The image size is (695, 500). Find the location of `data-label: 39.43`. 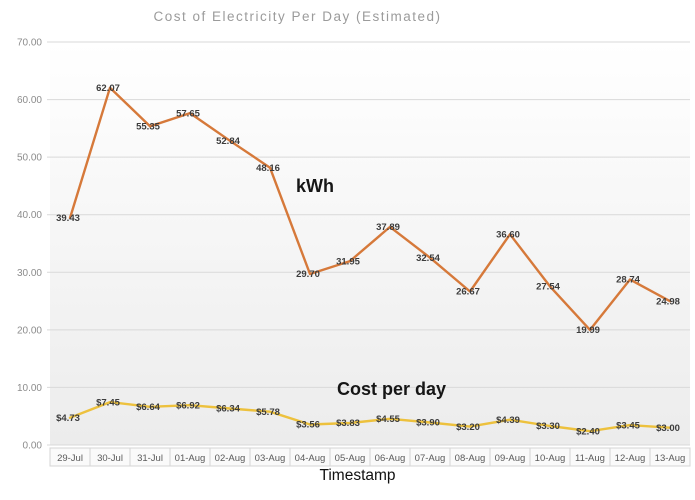

data-label: 39.43 is located at coordinates (68, 218).